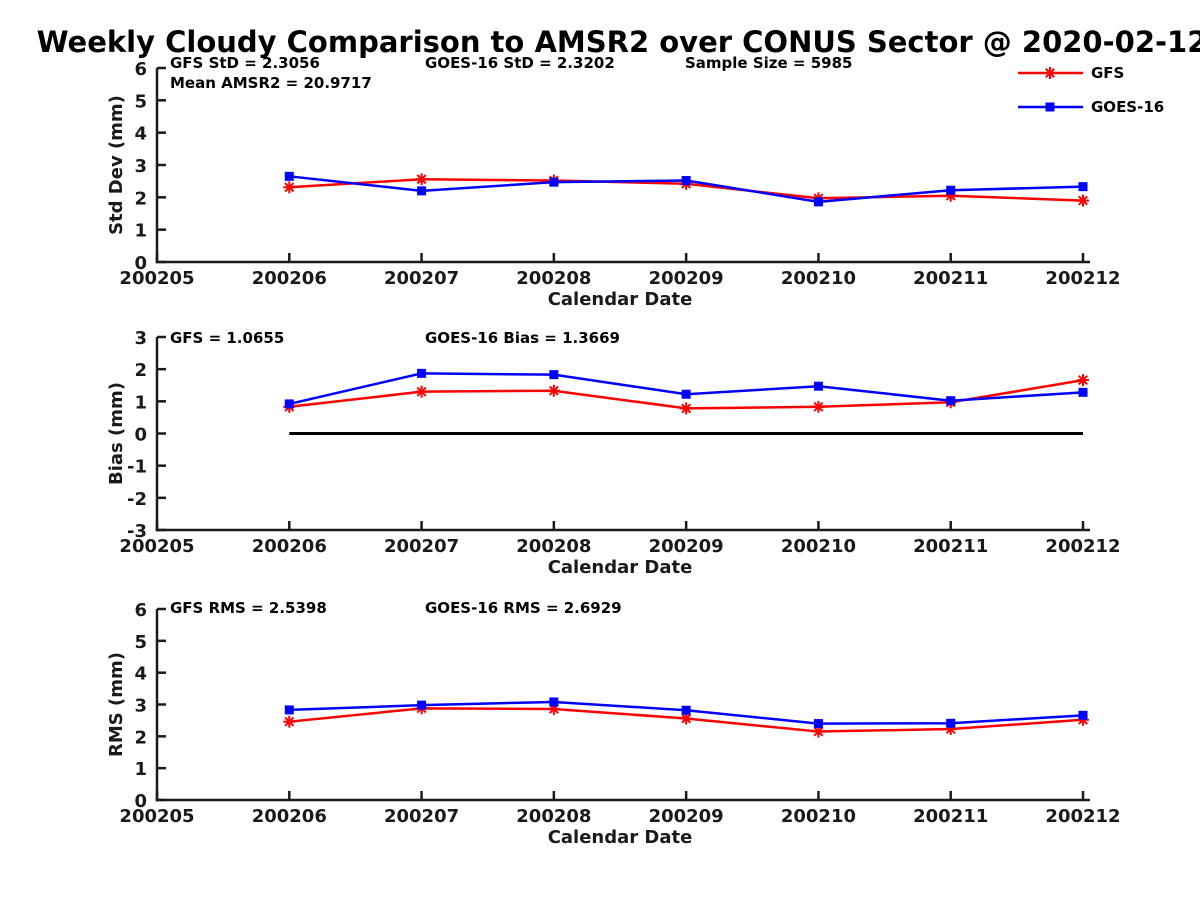 The width and height of the screenshot is (1200, 900). What do you see at coordinates (116, 165) in the screenshot?
I see `y-axis-label: Std Dev (mm)` at bounding box center [116, 165].